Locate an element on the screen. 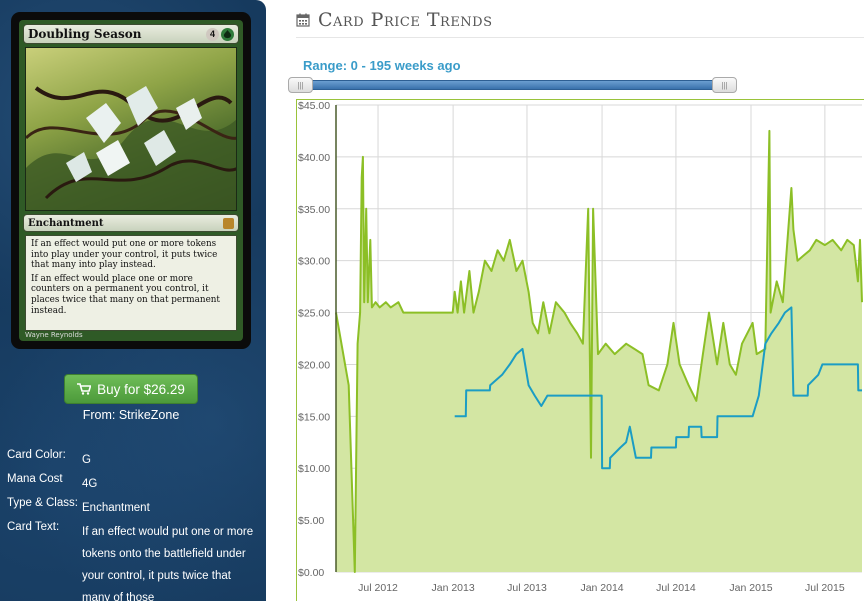  shopping-cart-icon is located at coordinates (84, 389).